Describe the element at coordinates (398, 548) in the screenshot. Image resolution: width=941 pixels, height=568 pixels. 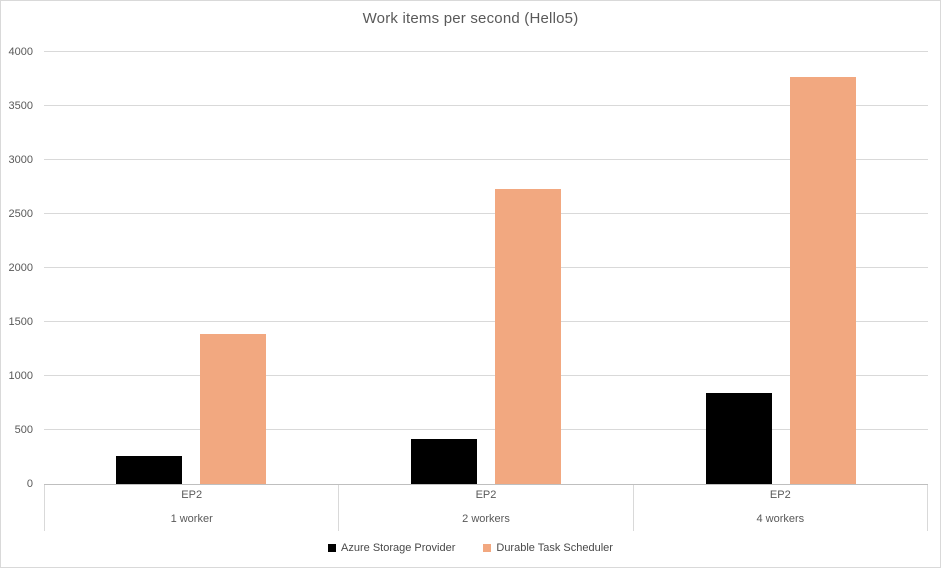
I see `legend-label: Azure Storage Provider` at that location.